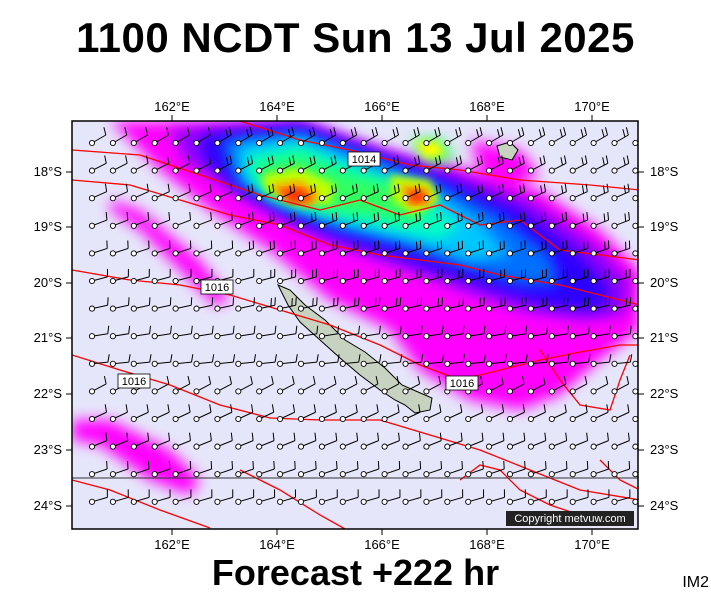 The height and width of the screenshot is (600, 711). Describe the element at coordinates (487, 544) in the screenshot. I see `lon-label-bottom-168: 168°E` at that location.